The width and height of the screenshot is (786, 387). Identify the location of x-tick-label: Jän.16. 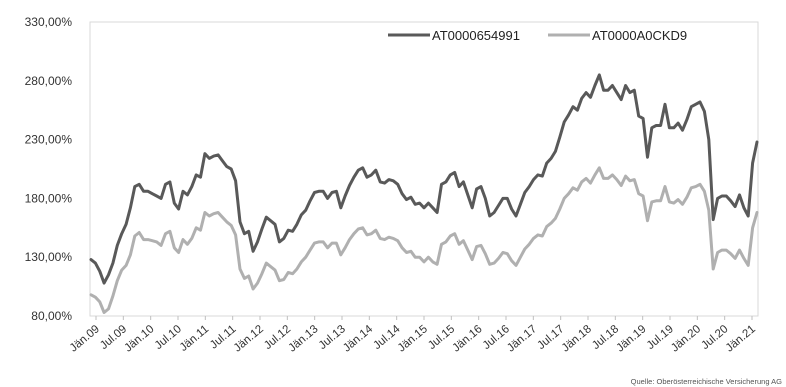
(467, 338).